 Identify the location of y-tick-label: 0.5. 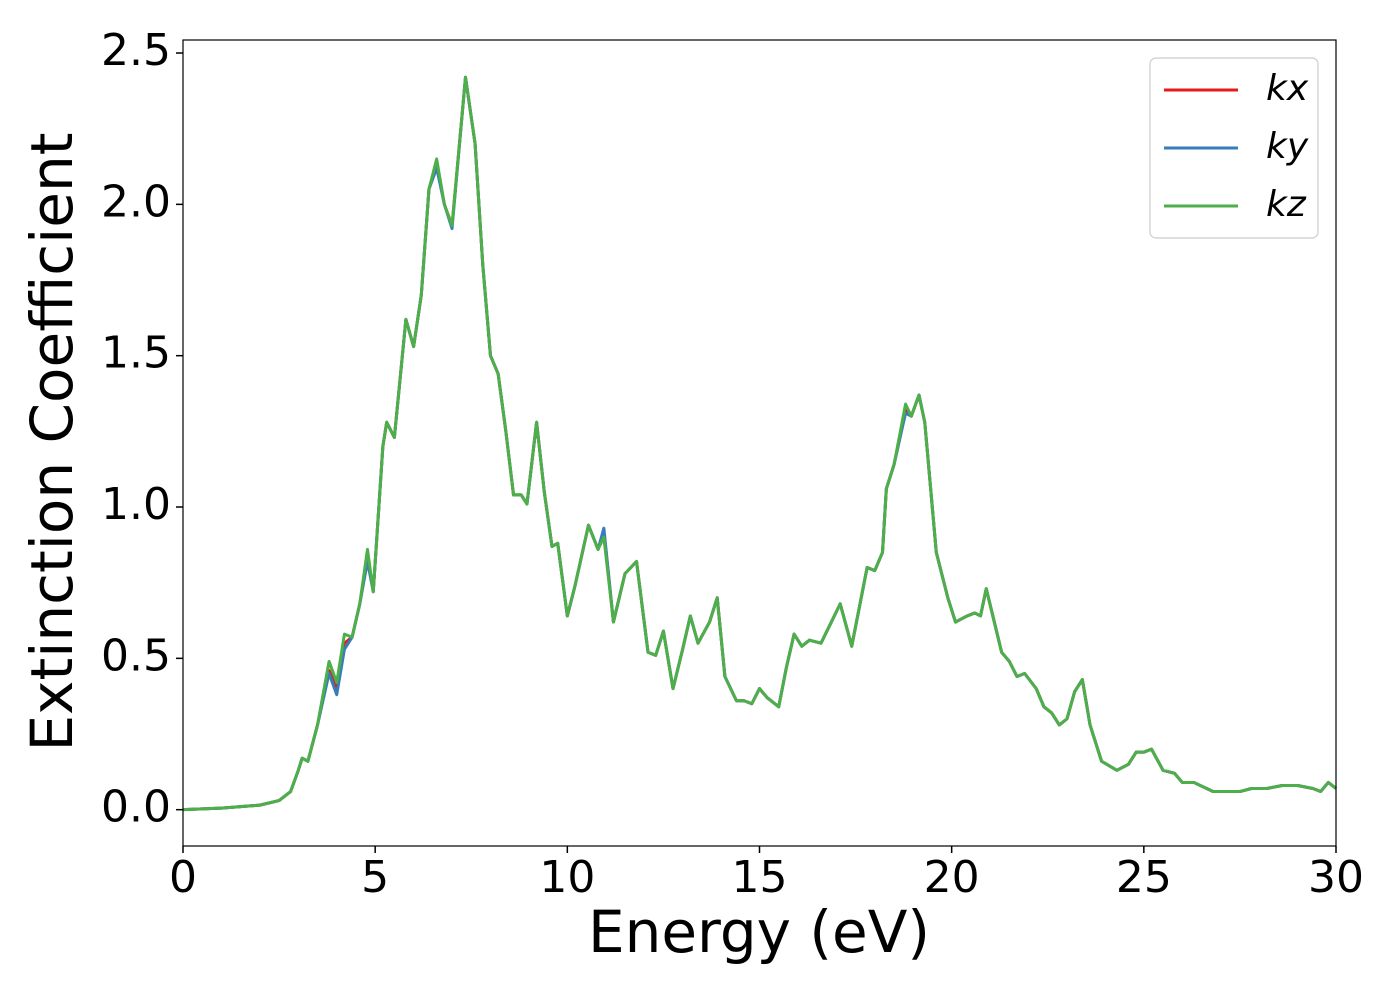
(136, 655).